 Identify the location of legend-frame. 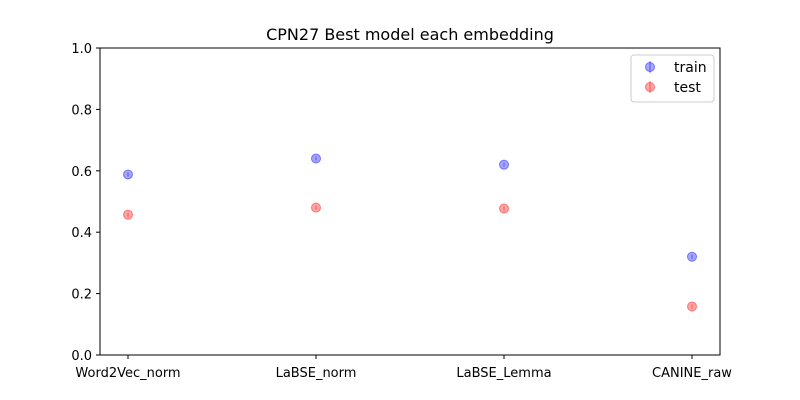
(672, 78).